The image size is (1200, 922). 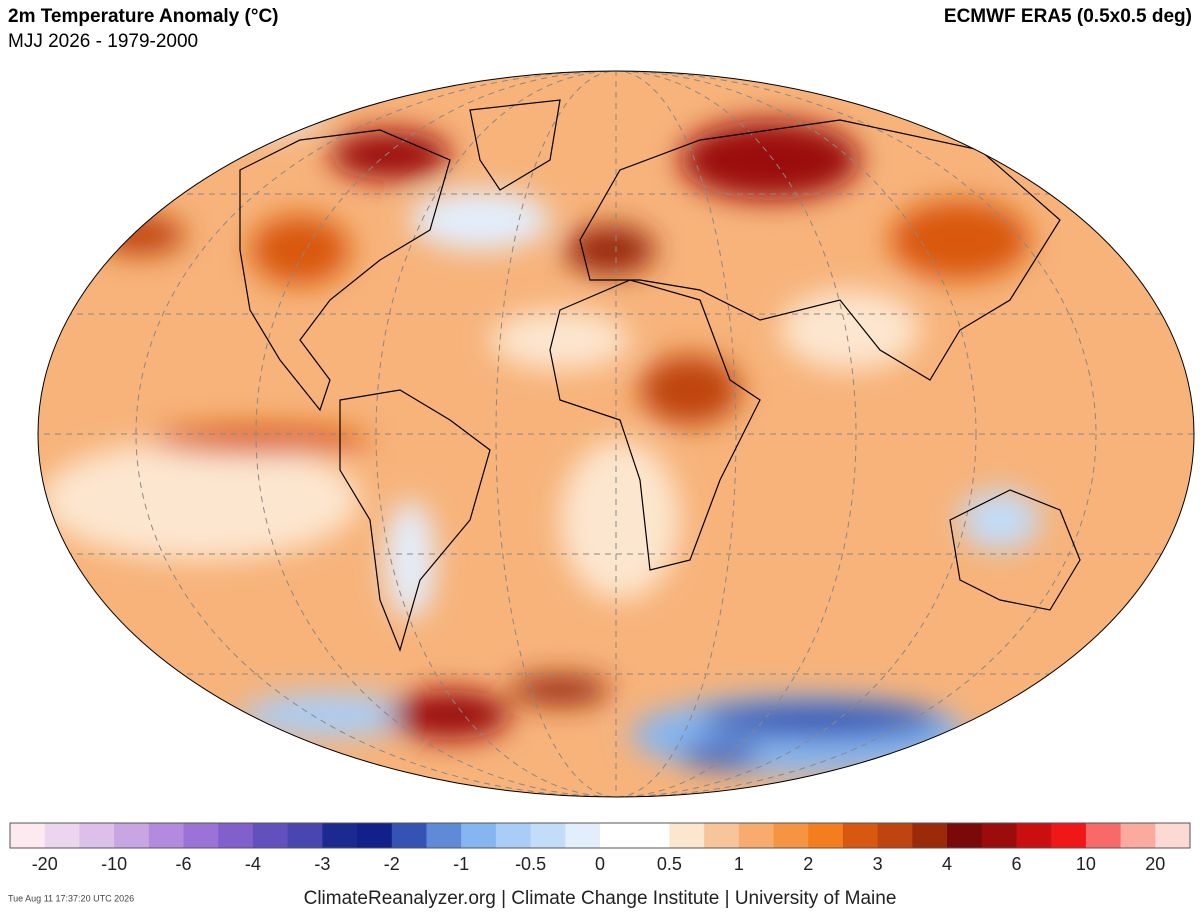 What do you see at coordinates (1086, 864) in the screenshot?
I see `colorbar-label: 10` at bounding box center [1086, 864].